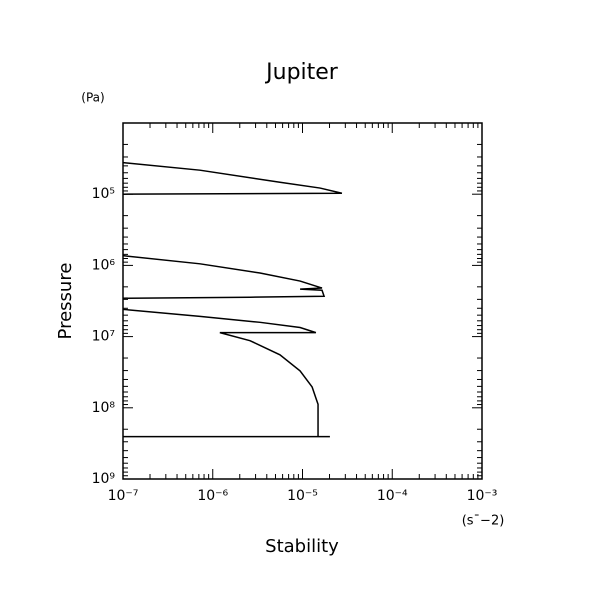 Image resolution: width=604 pixels, height=608 pixels. What do you see at coordinates (482, 496) in the screenshot?
I see `x-tick-label: 10⁻³` at bounding box center [482, 496].